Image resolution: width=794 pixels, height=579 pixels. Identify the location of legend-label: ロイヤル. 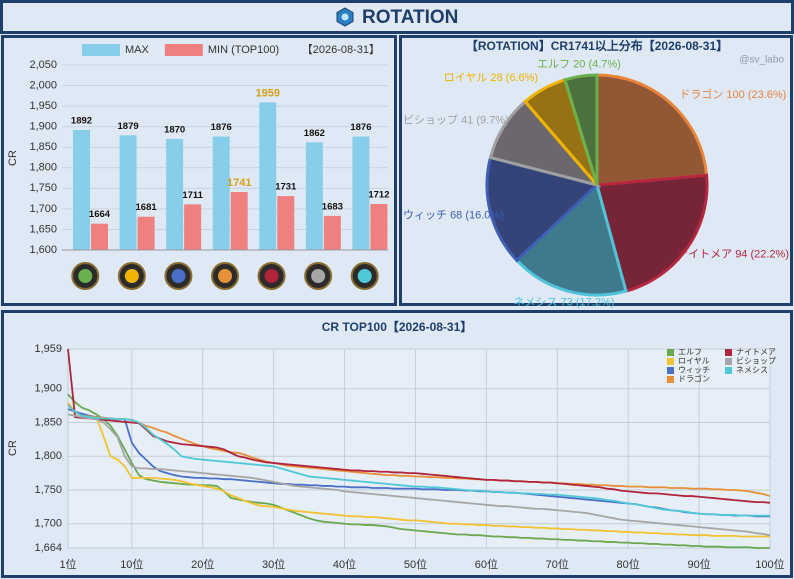
(694, 361).